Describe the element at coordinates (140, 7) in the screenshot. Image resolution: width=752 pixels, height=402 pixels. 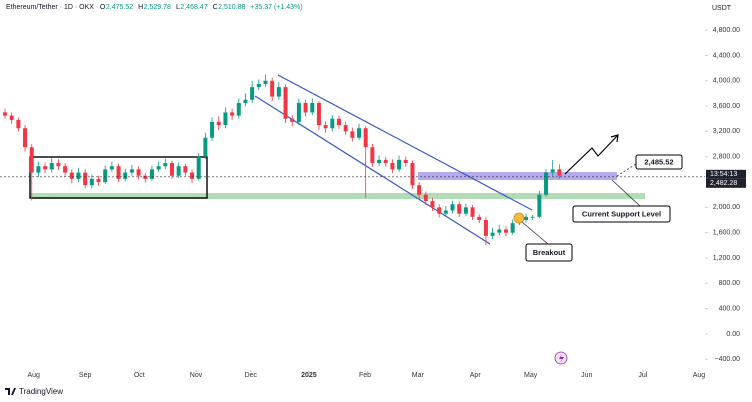
I see `ohlc-key: H` at that location.